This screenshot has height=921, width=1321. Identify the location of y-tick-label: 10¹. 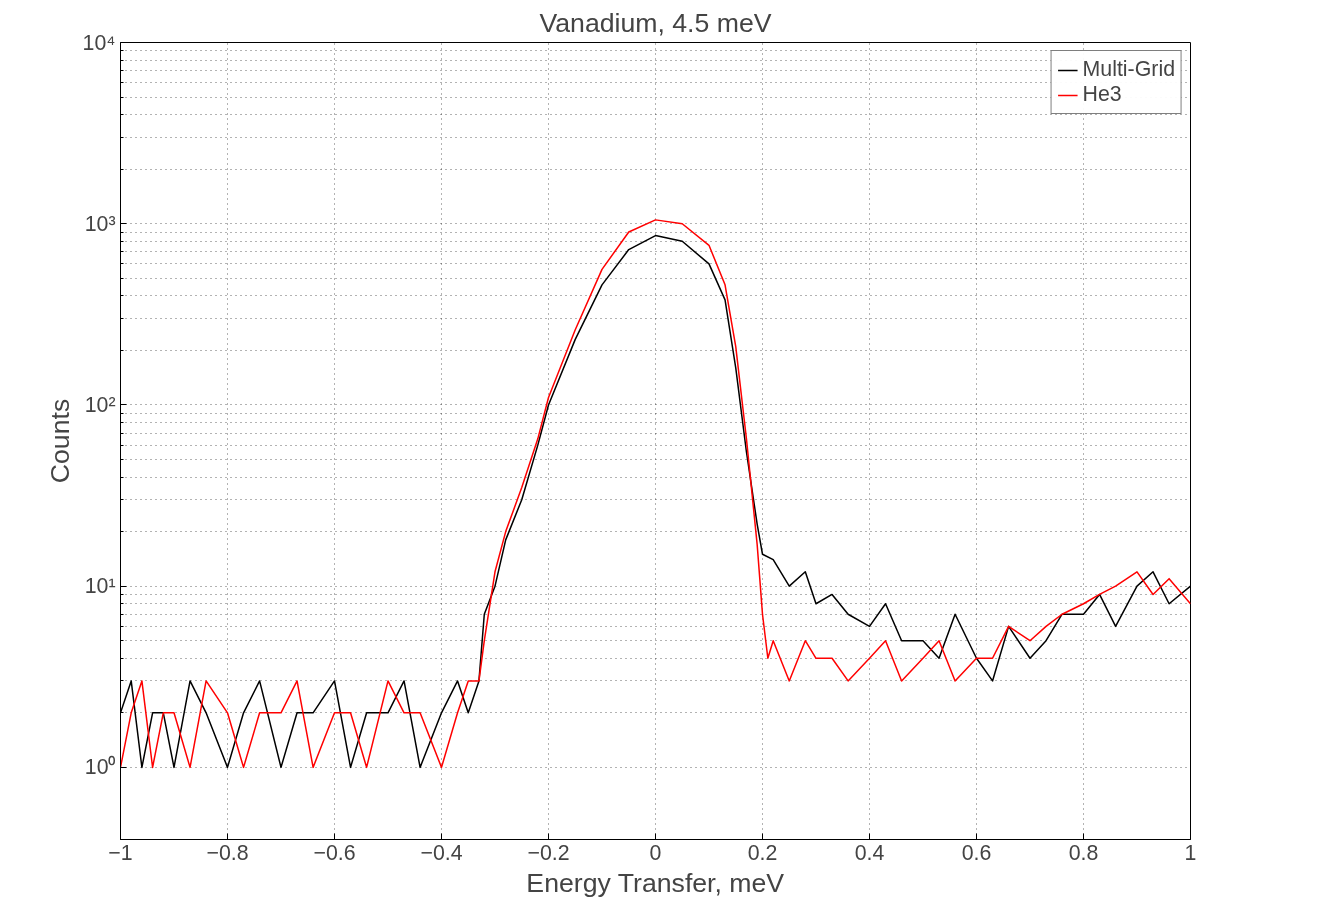
(100, 586).